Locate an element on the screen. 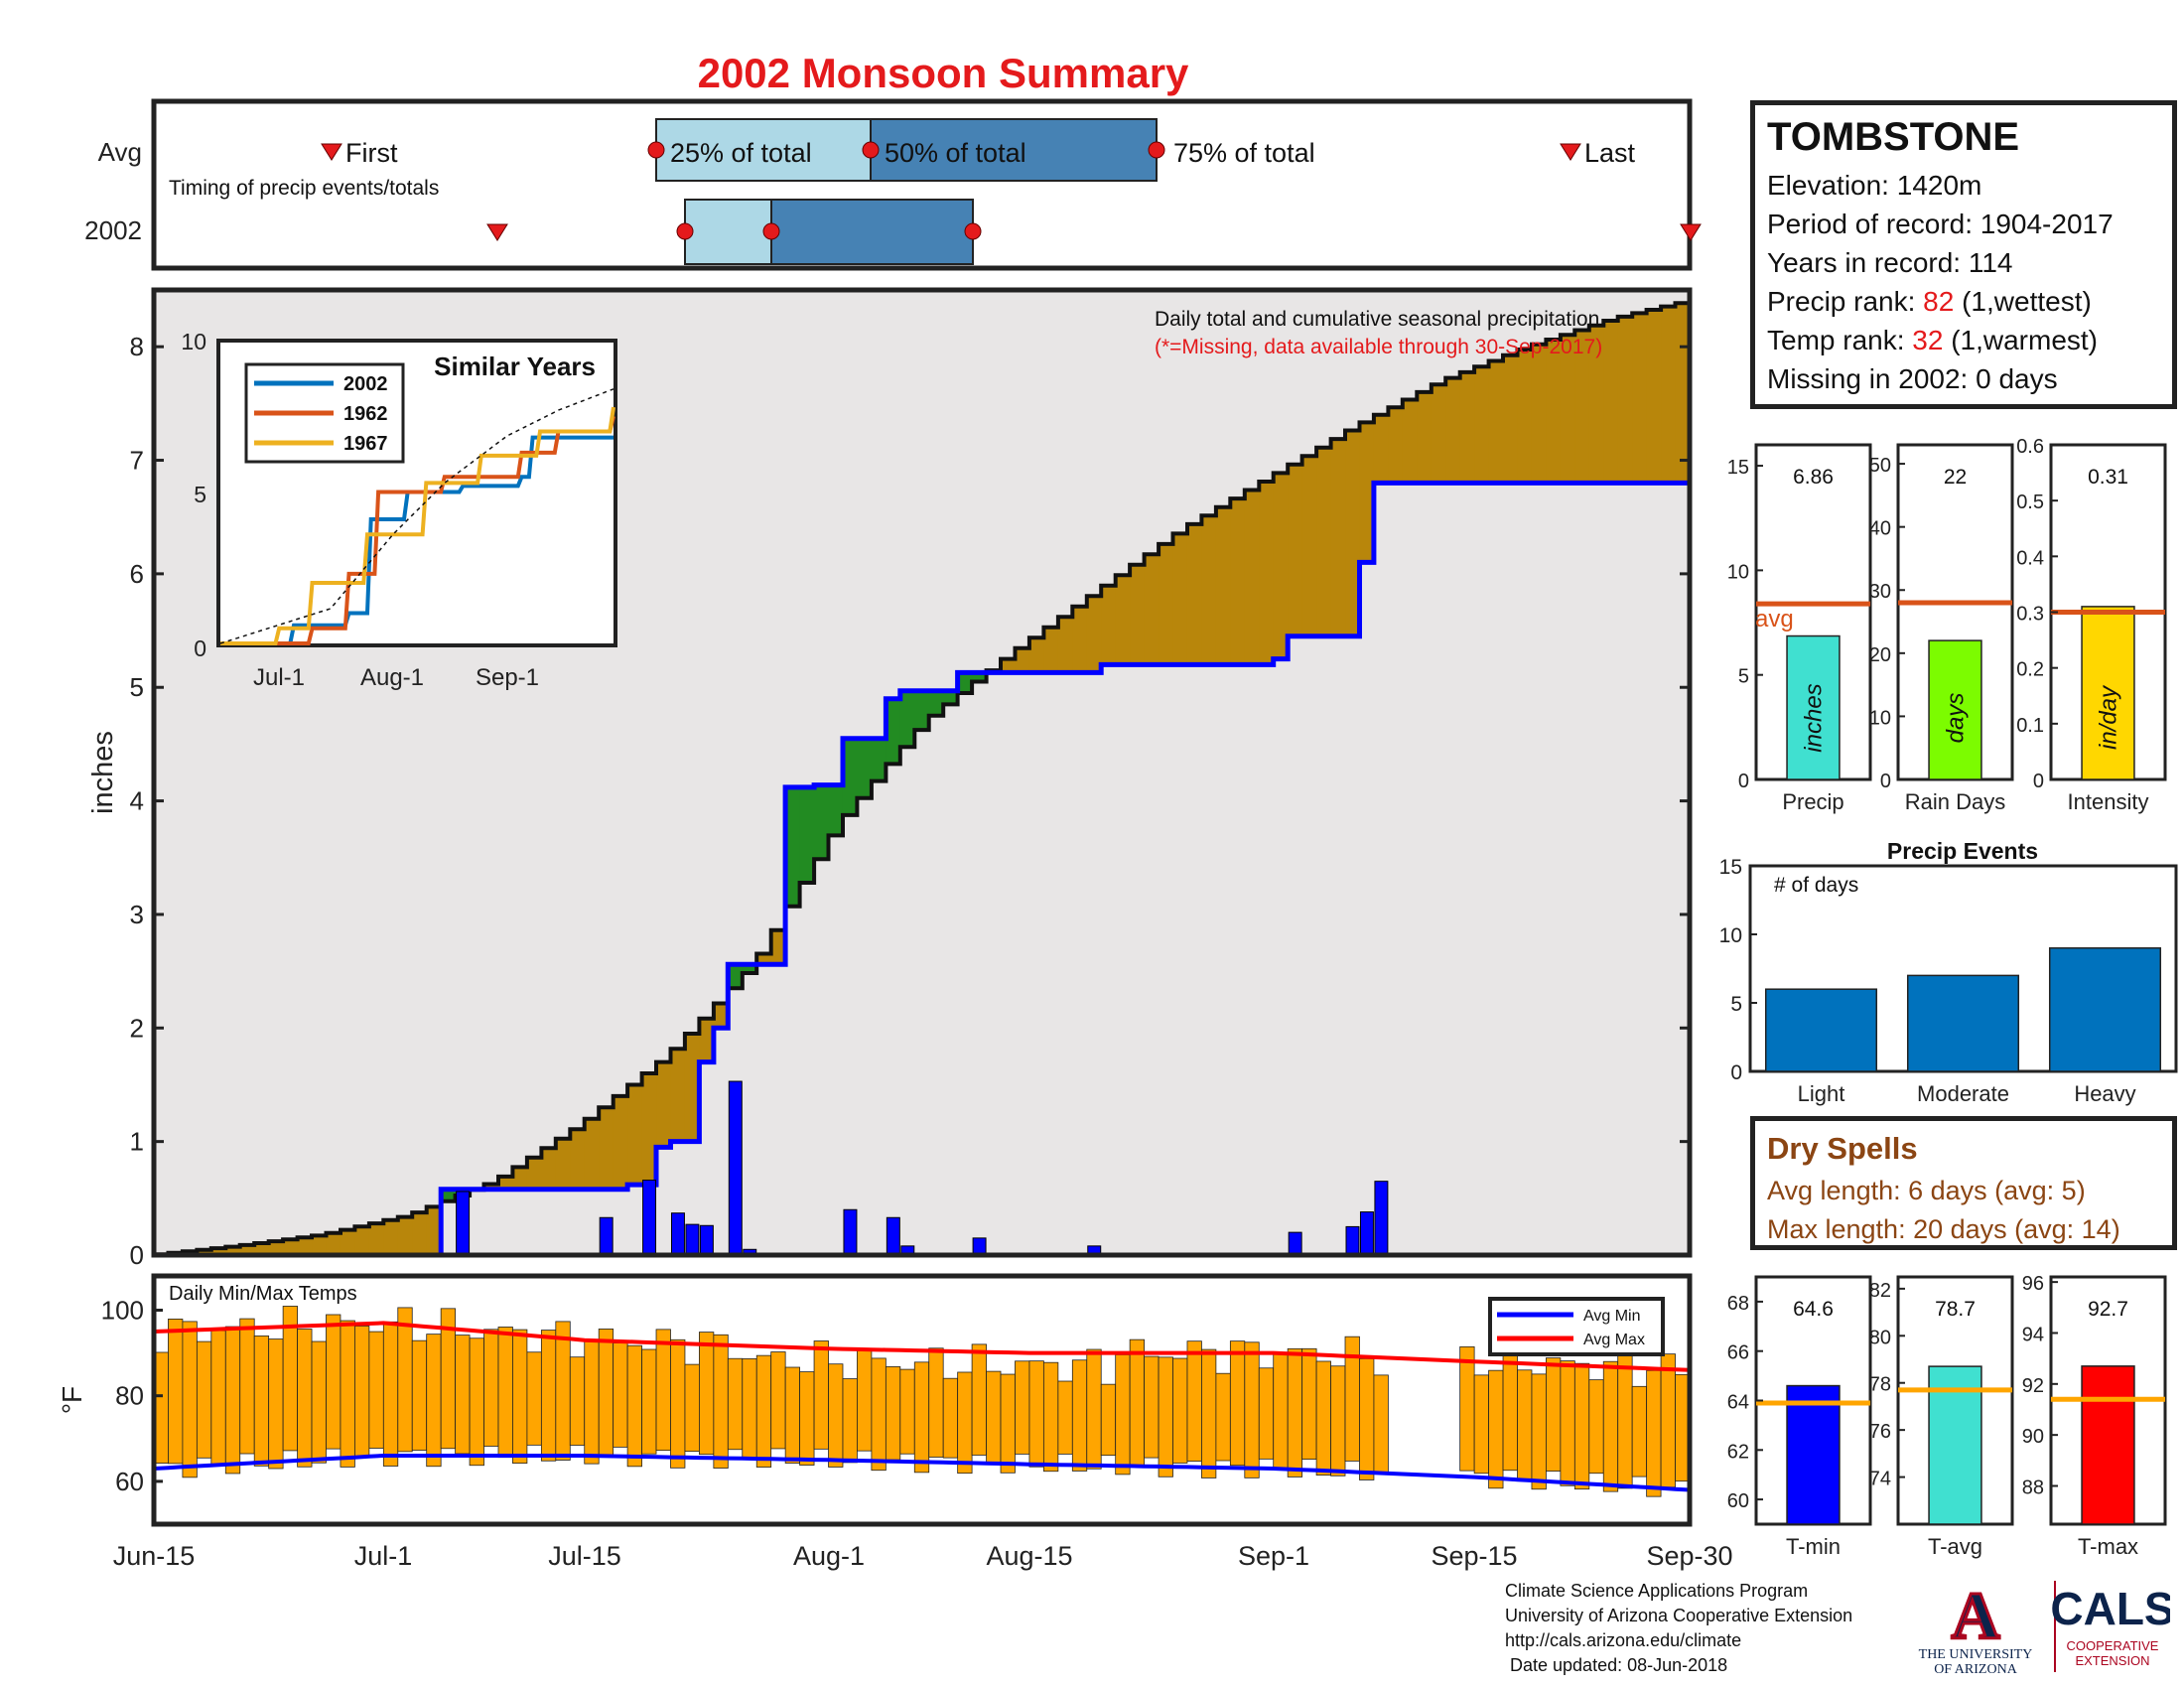  xtick-jul15: Jul-15 is located at coordinates (584, 1556).